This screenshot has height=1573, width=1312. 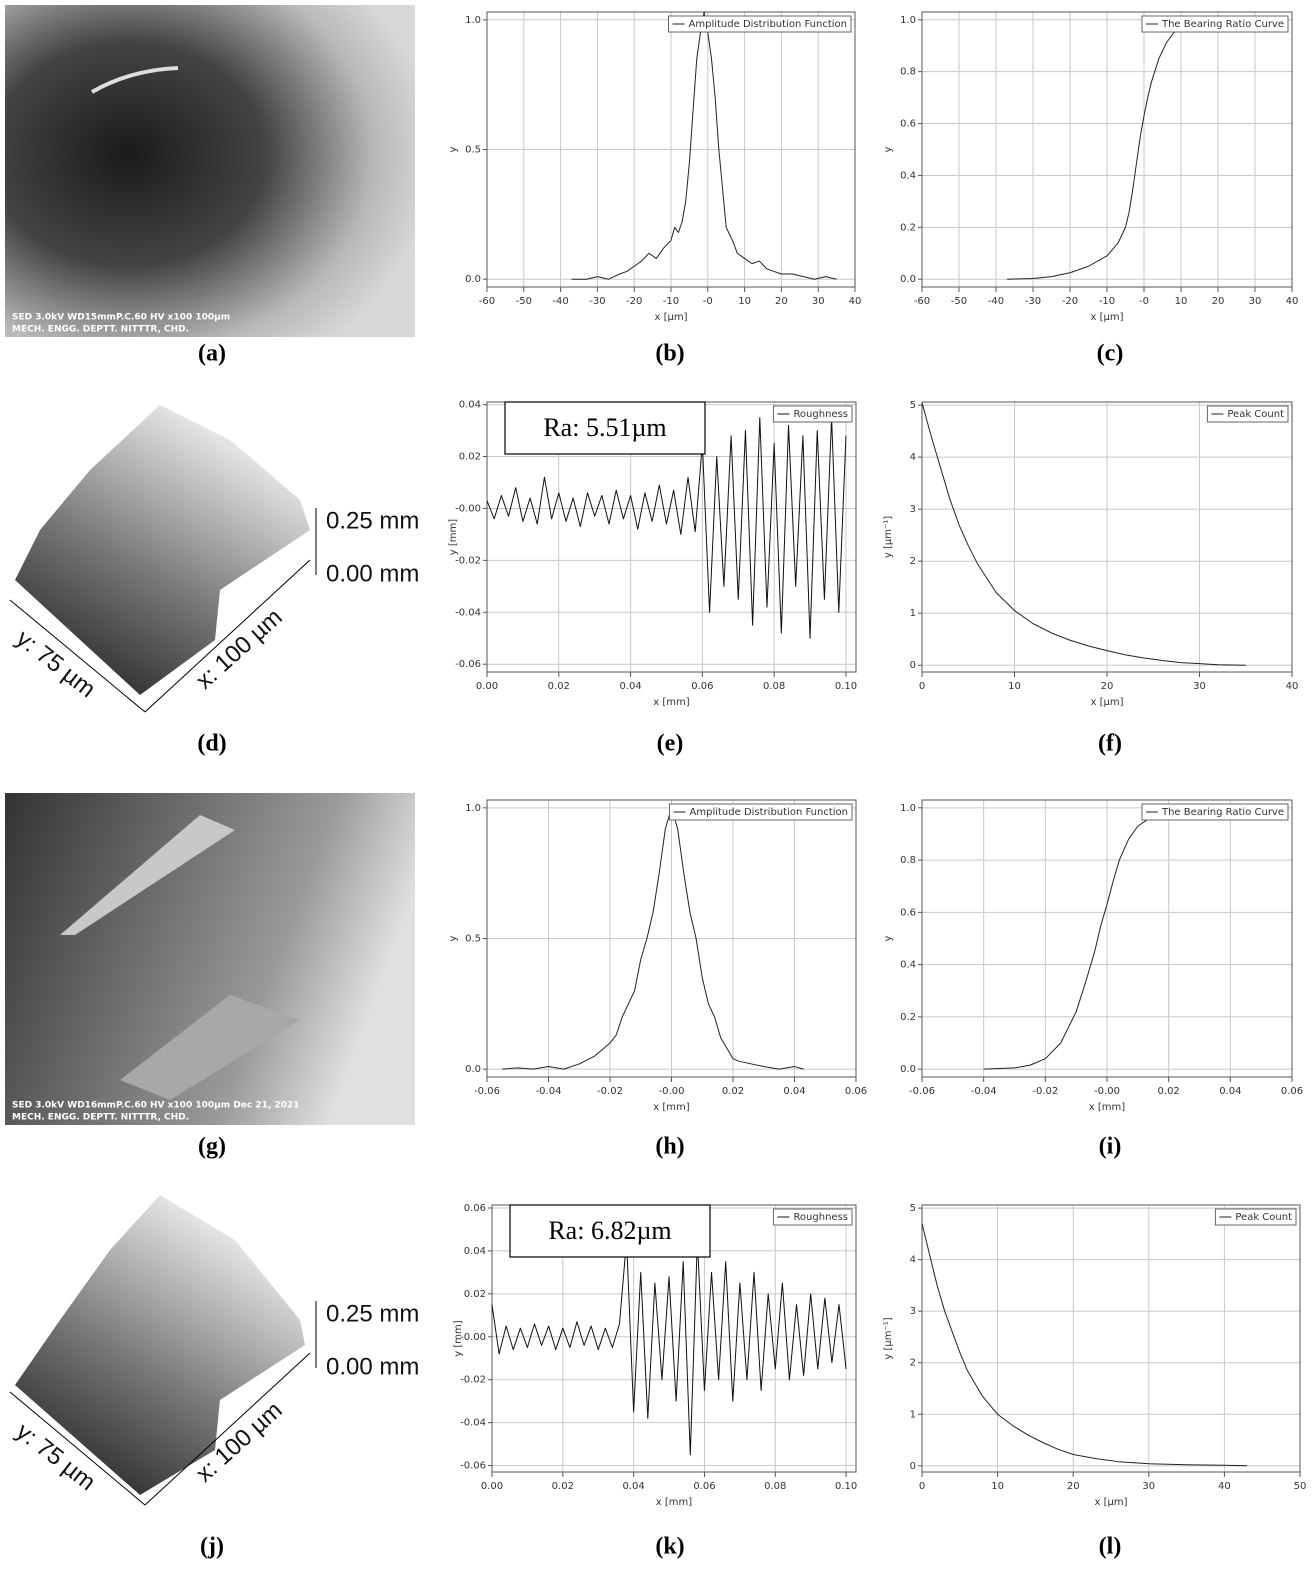 What do you see at coordinates (487, 686) in the screenshot?
I see `x-tick-label: 0.00` at bounding box center [487, 686].